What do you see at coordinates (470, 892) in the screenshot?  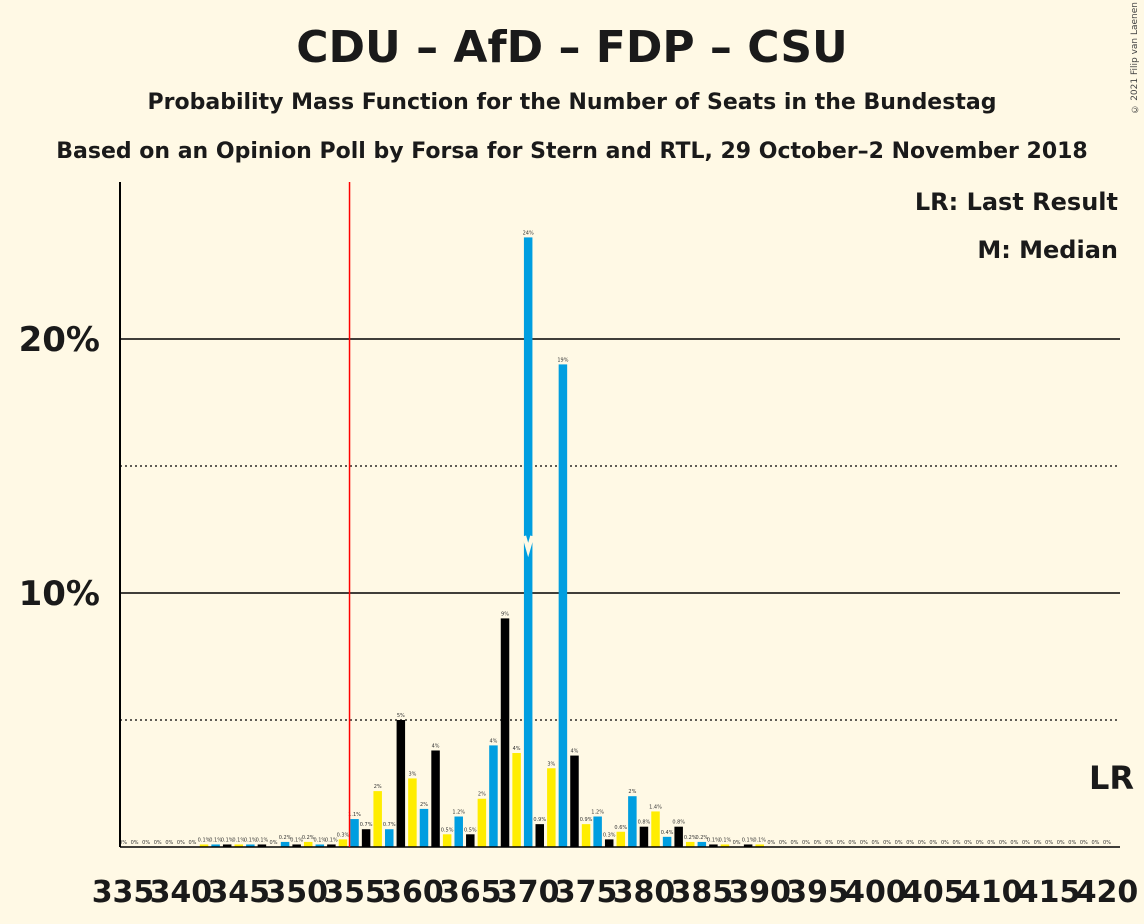 I see `x-tick-label: 365` at bounding box center [470, 892].